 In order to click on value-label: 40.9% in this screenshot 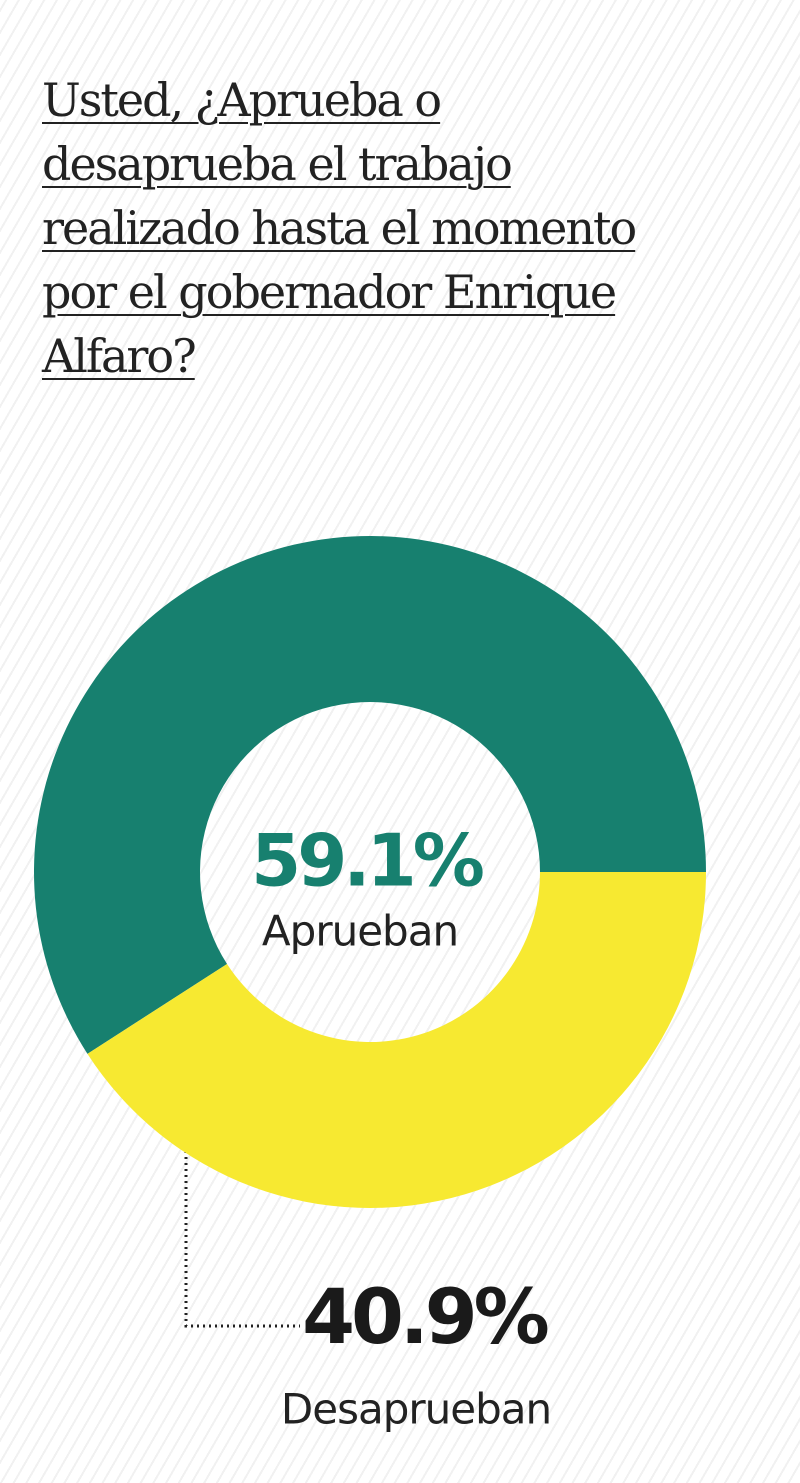, I will do `click(425, 1316)`.